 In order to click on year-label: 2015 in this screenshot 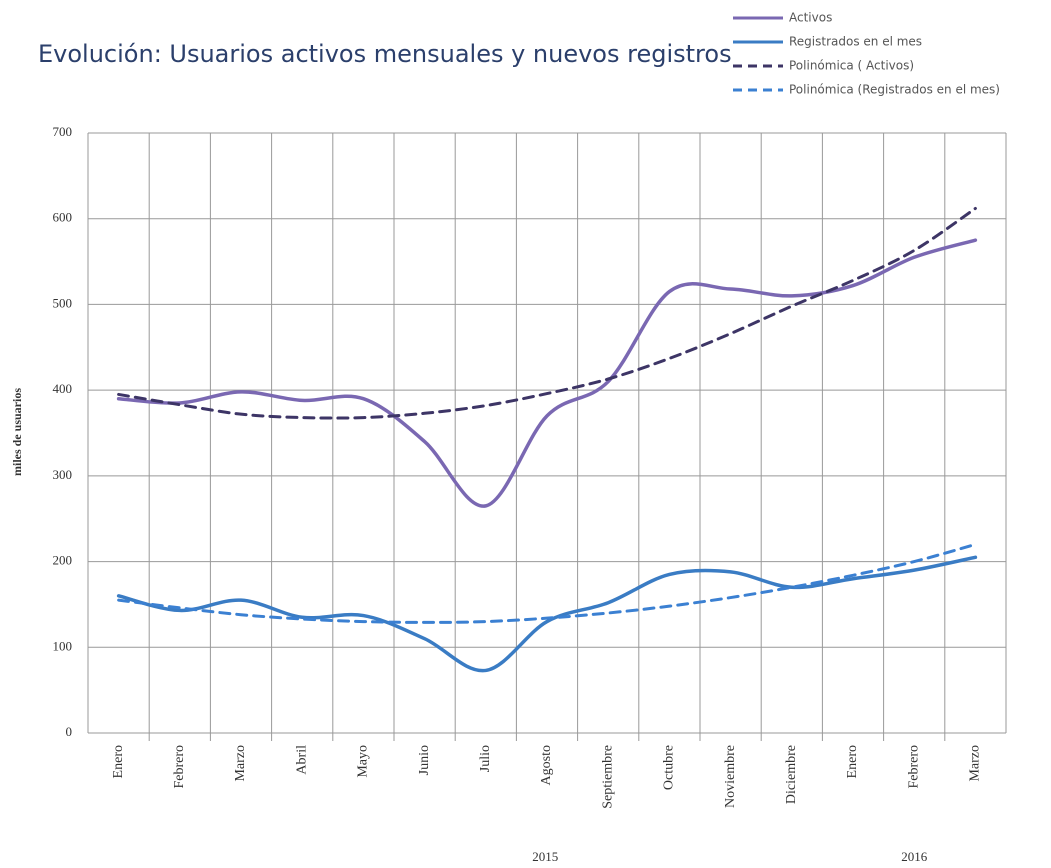, I will do `click(545, 856)`.